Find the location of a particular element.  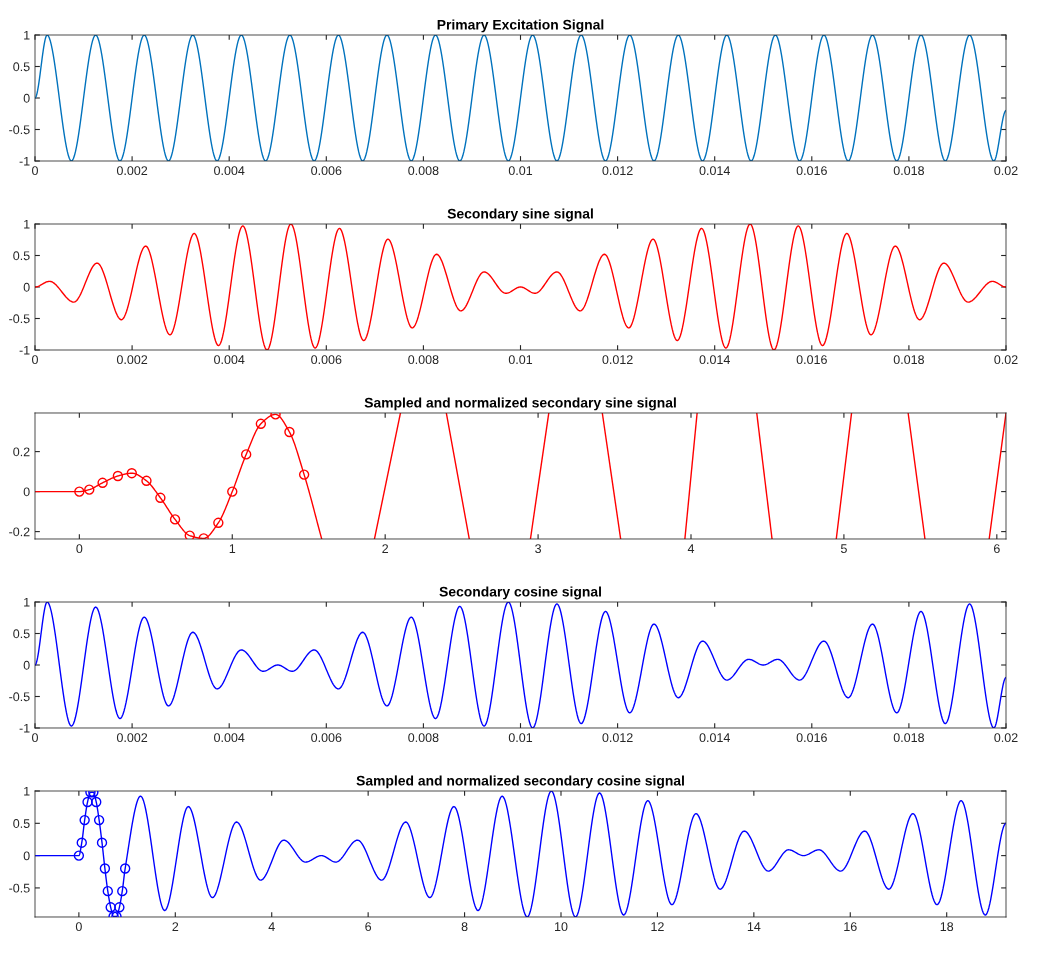

y-tick-label: 0.2 is located at coordinates (21, 452).